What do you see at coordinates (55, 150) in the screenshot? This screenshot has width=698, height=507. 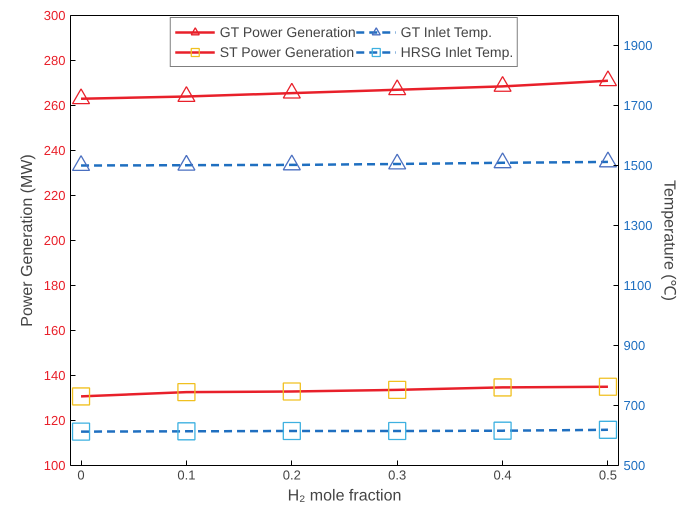 I see `y-tick-label: 240` at bounding box center [55, 150].